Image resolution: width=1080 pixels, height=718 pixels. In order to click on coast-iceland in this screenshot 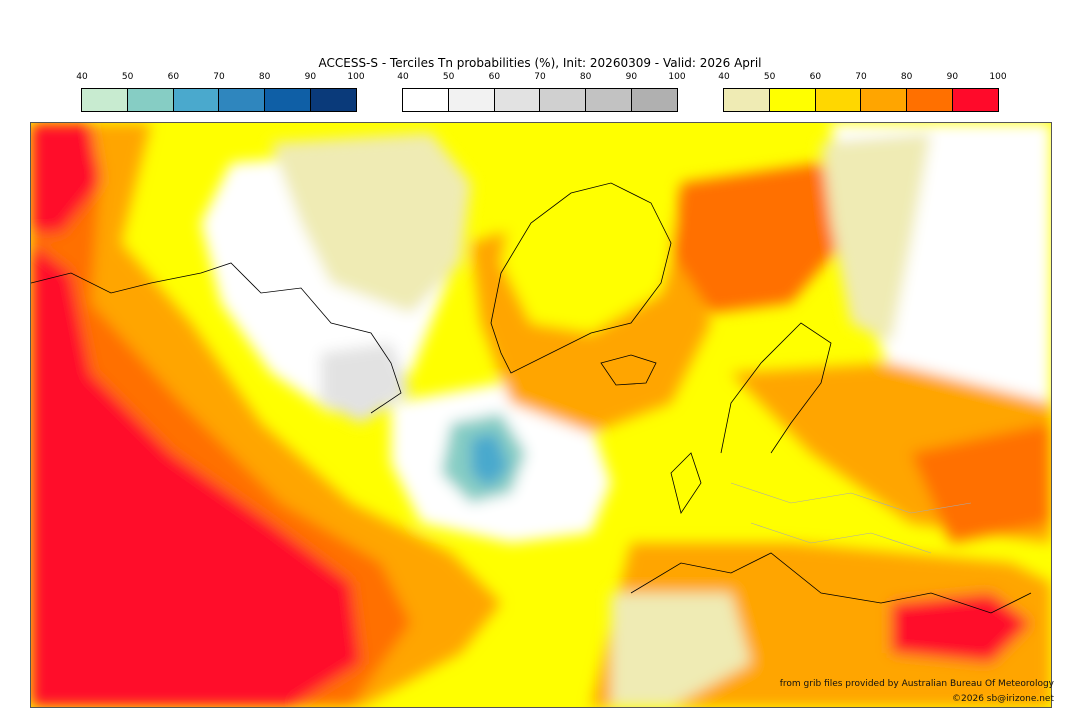, I will do `click(628, 370)`.